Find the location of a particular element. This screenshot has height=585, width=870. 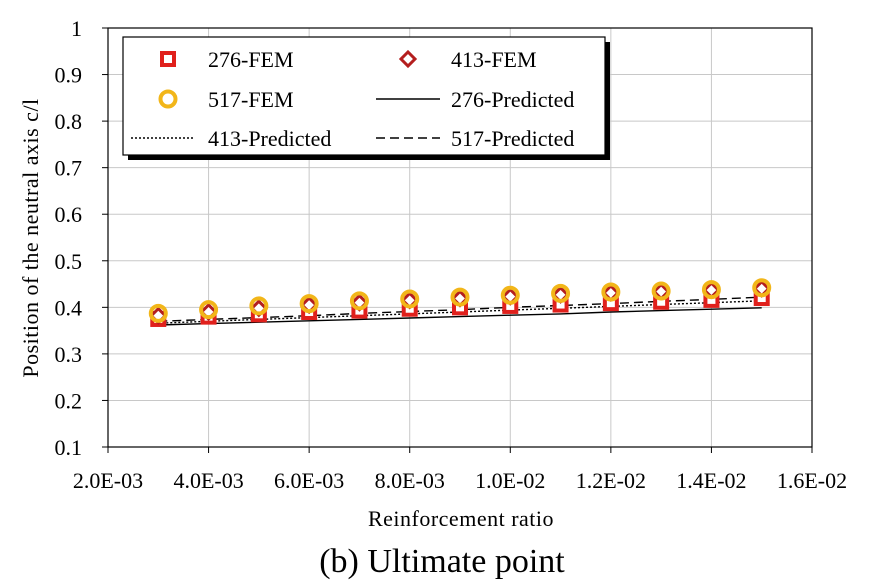

legend-entry-276-predicted: 276-Predicted is located at coordinates (475, 99).